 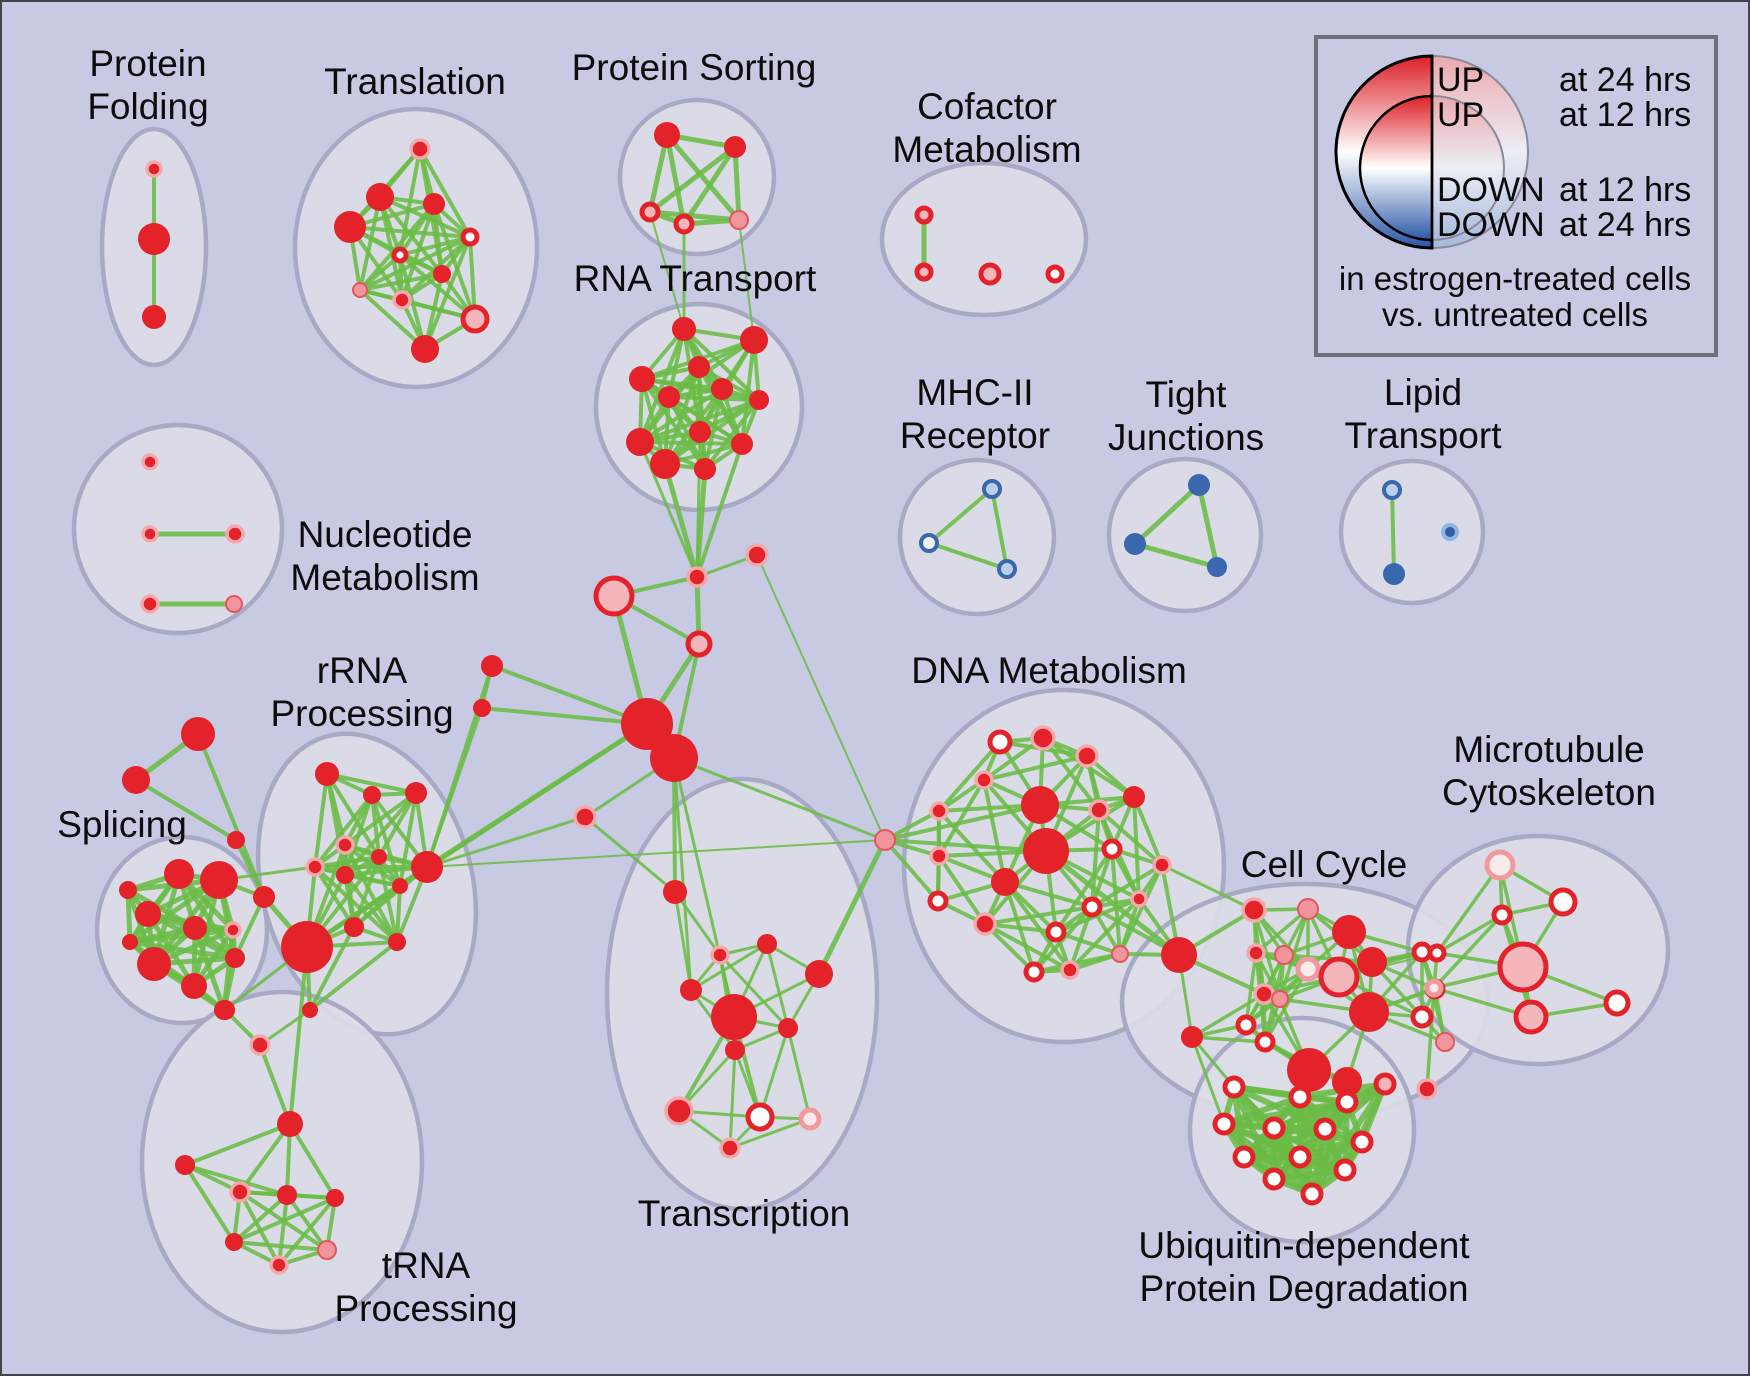 I want to click on cluster-label-dn: DNA Metabolism, so click(x=1049, y=670).